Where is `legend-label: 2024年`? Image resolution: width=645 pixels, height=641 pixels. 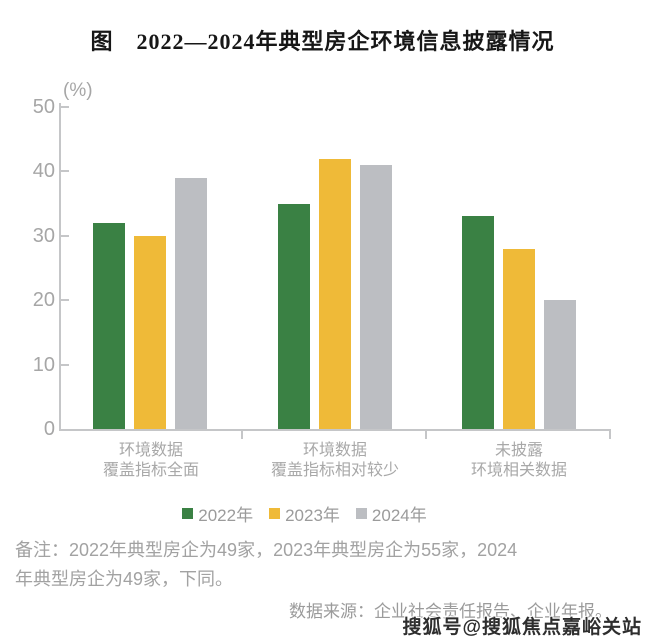
legend-label: 2024年 is located at coordinates (399, 515).